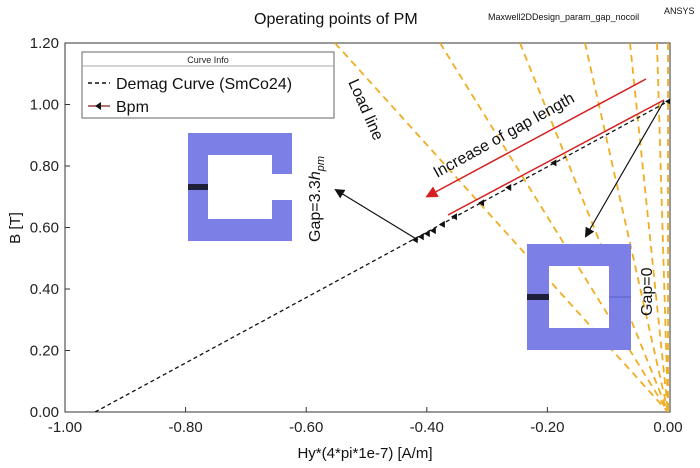  Describe the element at coordinates (336, 19) in the screenshot. I see `chart-title: Operating points of PM` at that location.